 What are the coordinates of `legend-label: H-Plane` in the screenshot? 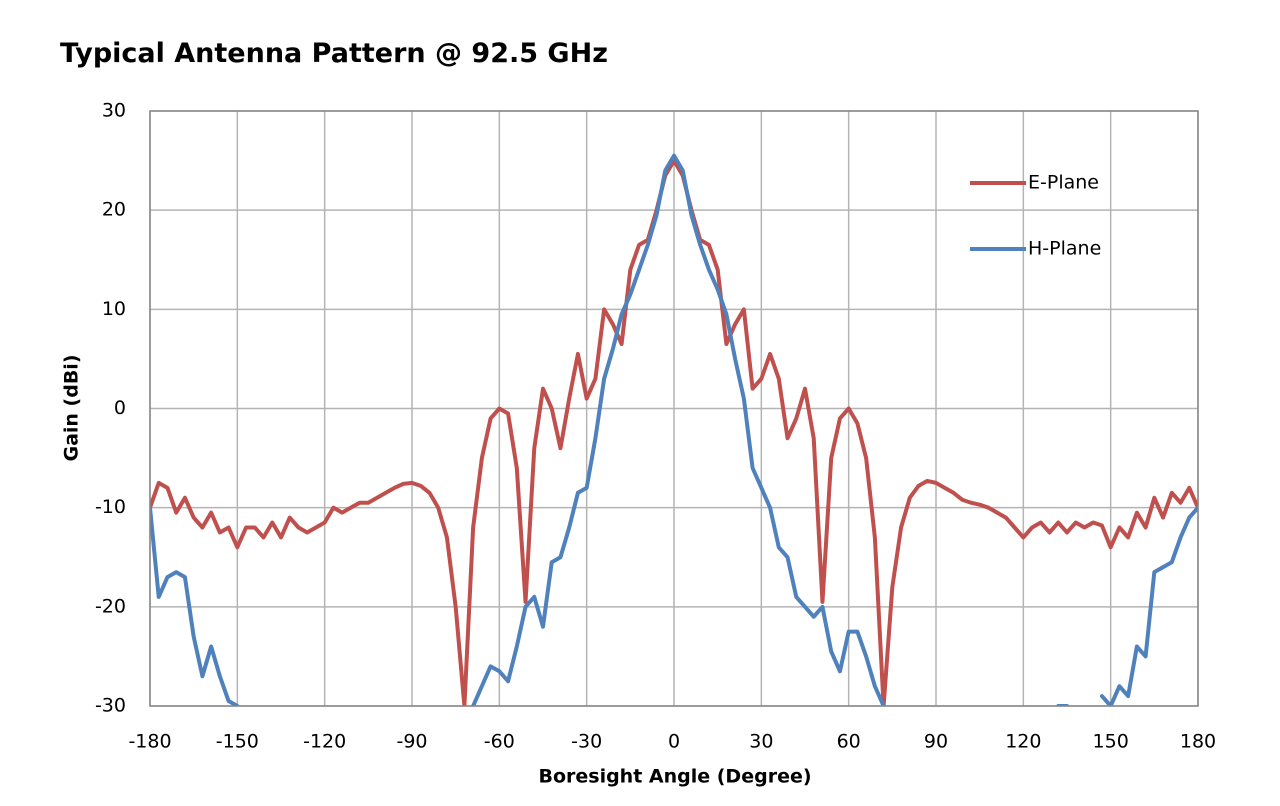 It's located at (1064, 249).